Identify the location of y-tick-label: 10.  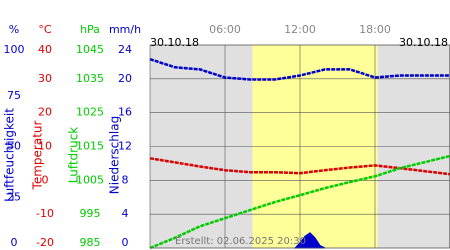
(45, 146).